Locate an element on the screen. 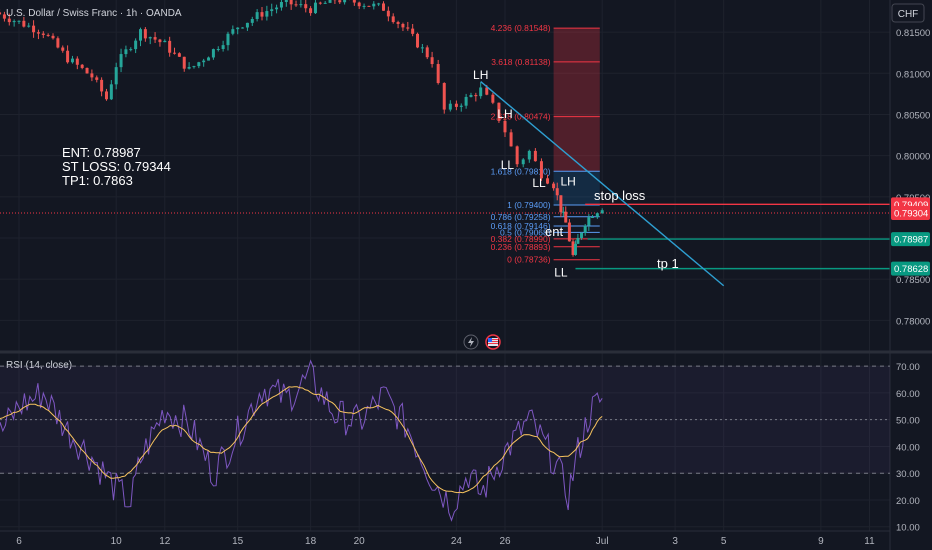 The image size is (932, 550). structure-label: LL is located at coordinates (508, 165).